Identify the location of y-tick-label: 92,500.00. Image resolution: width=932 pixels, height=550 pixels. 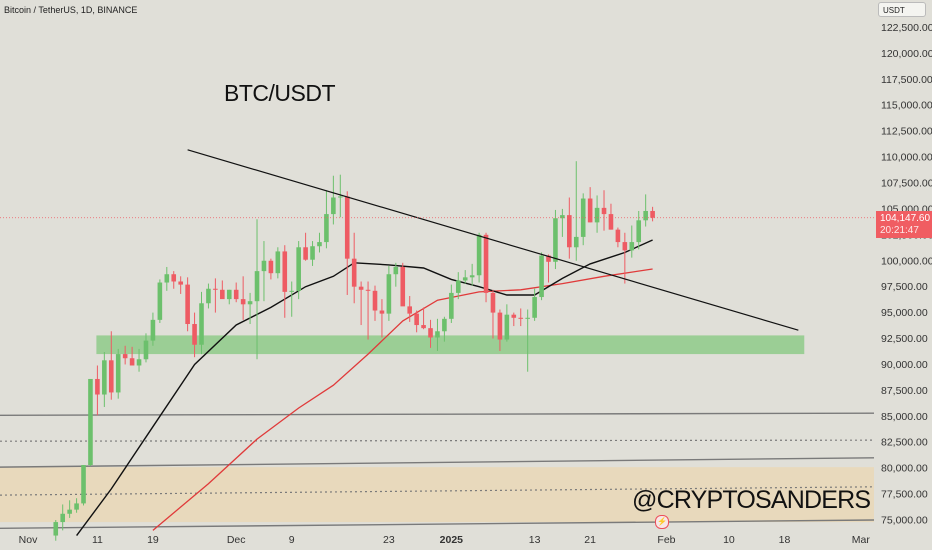
(904, 339).